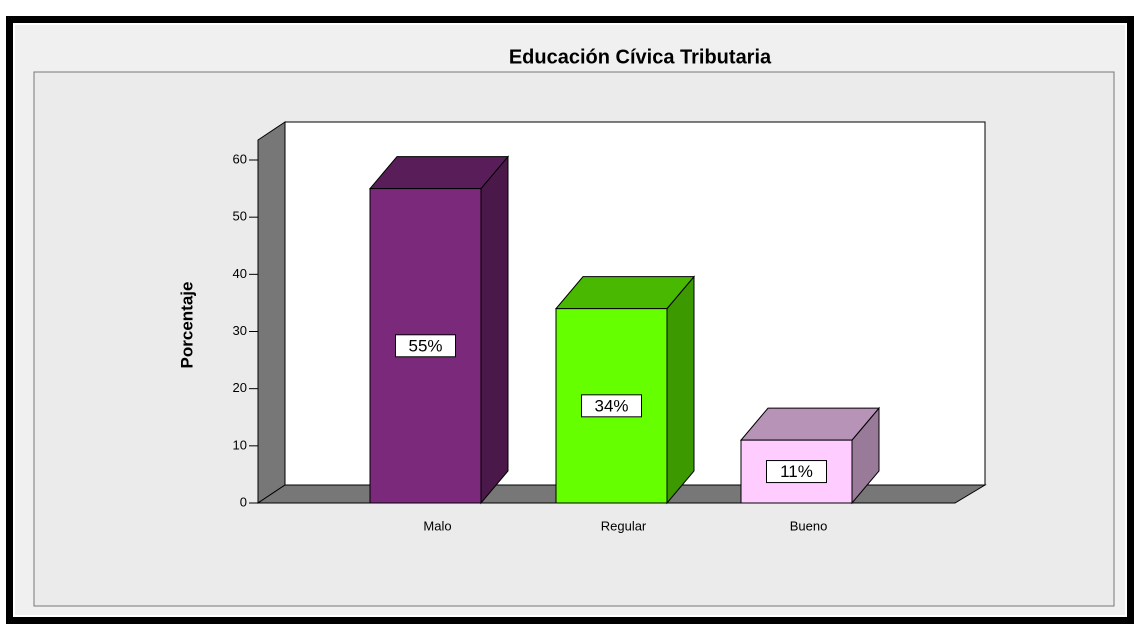  Describe the element at coordinates (243, 501) in the screenshot. I see `y-tick-label: 0` at that location.